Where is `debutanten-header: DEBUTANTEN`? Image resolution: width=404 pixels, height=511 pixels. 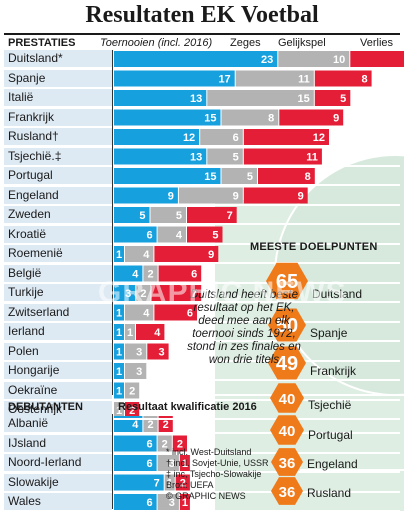
debutanten-header: DEBUTANTEN is located at coordinates (45, 407).